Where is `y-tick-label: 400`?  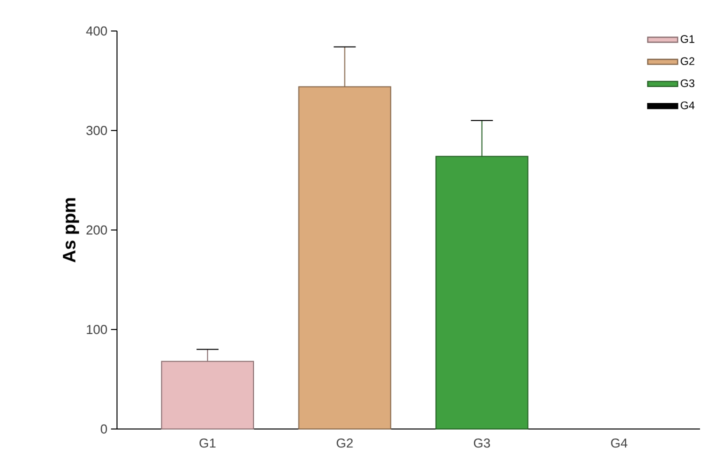
y-tick-label: 400 is located at coordinates (96, 31).